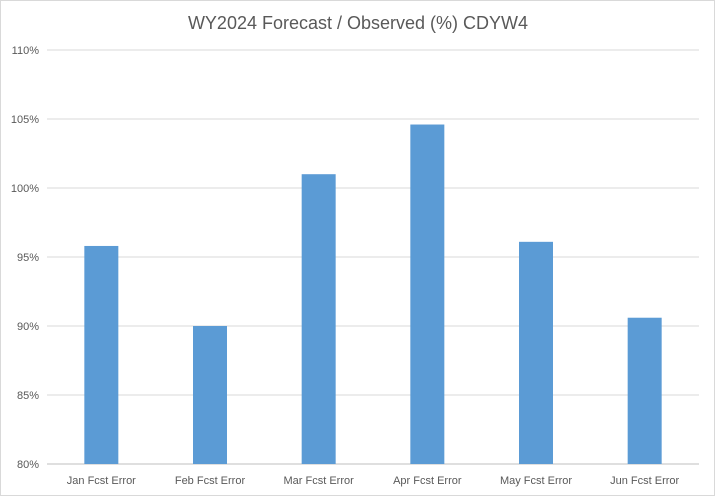  What do you see at coordinates (319, 481) in the screenshot?
I see `x-tick-label: Mar Fcst Error` at bounding box center [319, 481].